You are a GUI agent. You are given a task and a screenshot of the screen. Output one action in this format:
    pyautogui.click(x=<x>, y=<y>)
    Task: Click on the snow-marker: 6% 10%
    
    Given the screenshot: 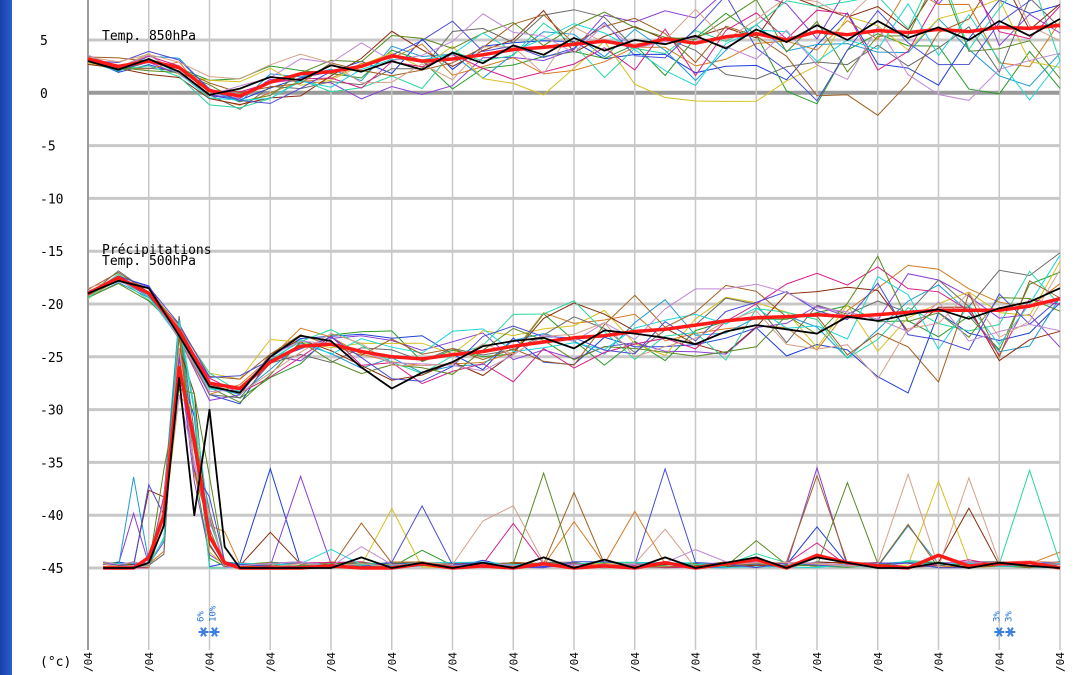 What is the action you would take?
    pyautogui.click(x=208, y=621)
    